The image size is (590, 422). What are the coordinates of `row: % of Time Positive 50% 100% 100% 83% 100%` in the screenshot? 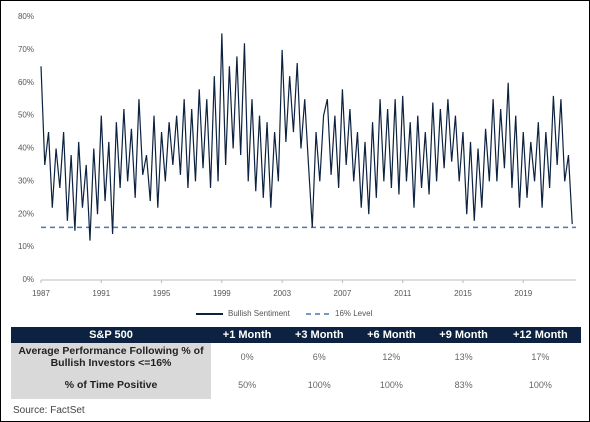 It's located at (296, 385).